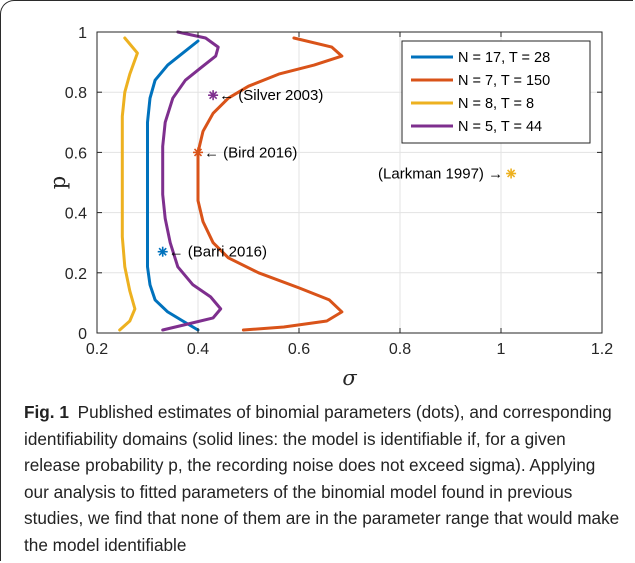 The height and width of the screenshot is (563, 635). Describe the element at coordinates (218, 252) in the screenshot. I see `point-annotation-4: ← (Barri 2016)` at that location.